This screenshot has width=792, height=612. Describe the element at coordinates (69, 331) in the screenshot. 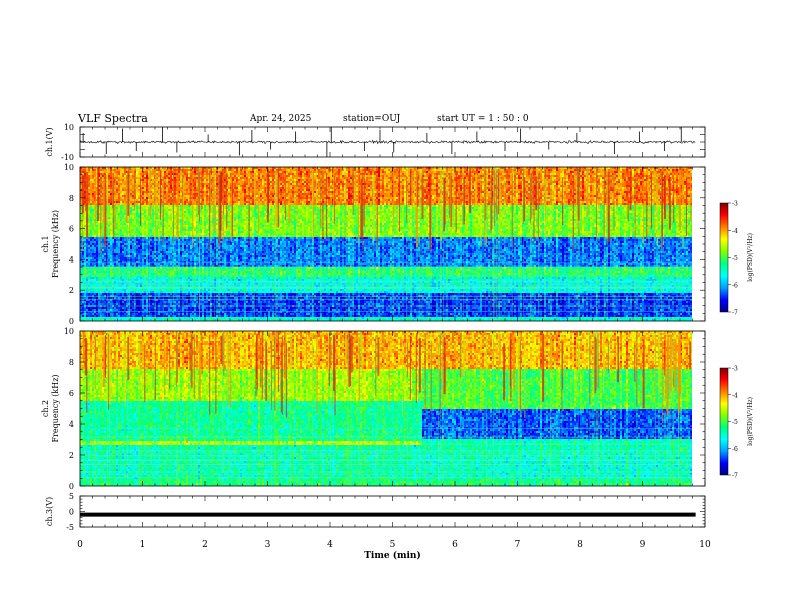

I see `spectrogram-2-ytick-label: 10` at that location.